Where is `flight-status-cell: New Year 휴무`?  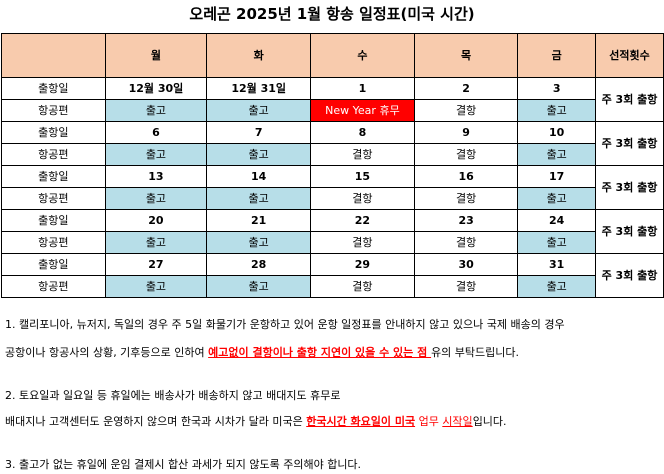
flight-status-cell: New Year 휴무 is located at coordinates (362, 110).